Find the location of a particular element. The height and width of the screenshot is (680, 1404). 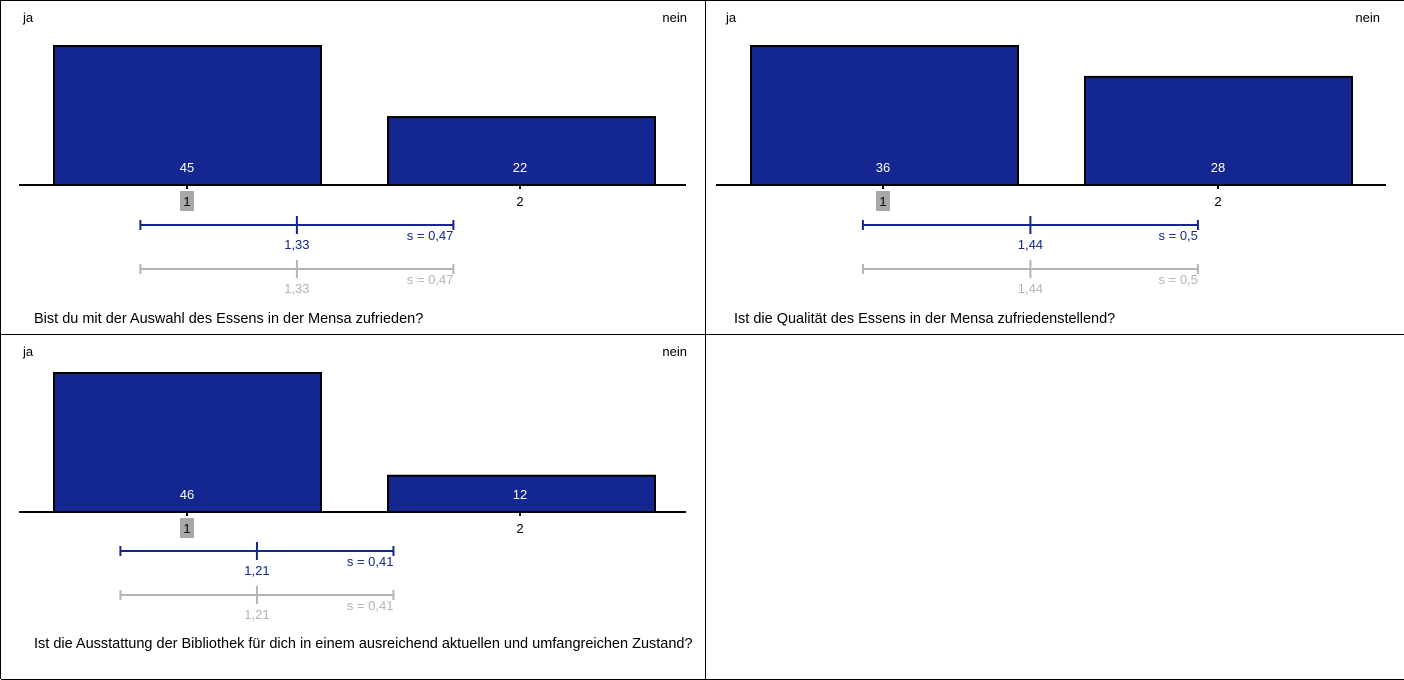

bar-value-label: 22 is located at coordinates (520, 167).